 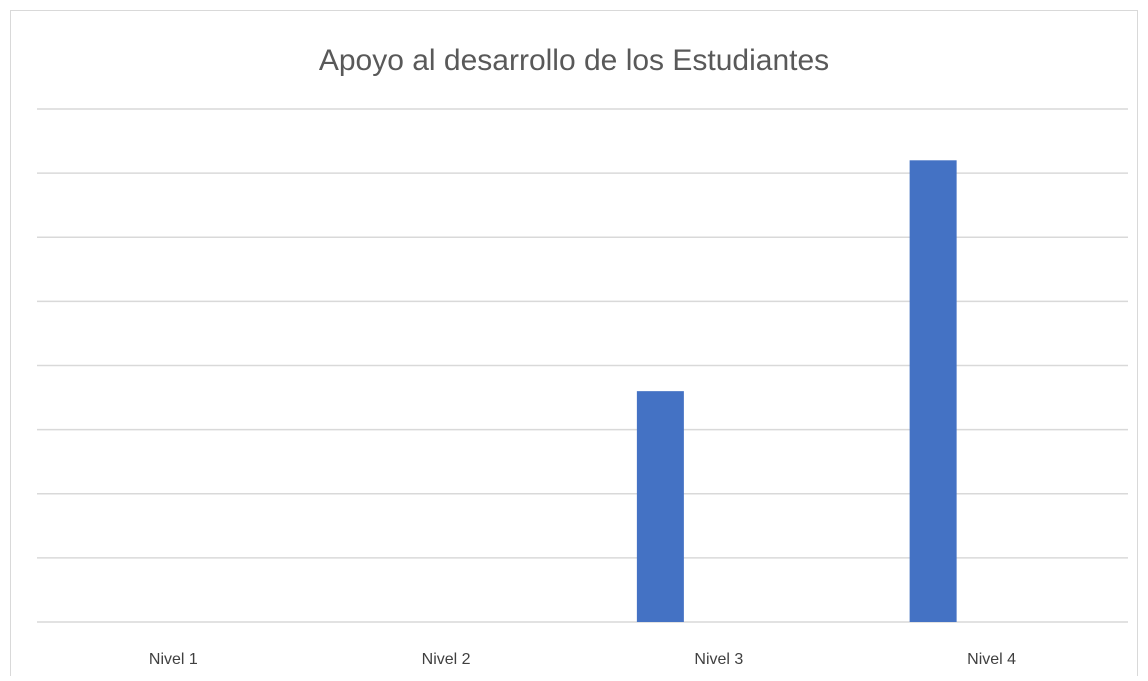 What do you see at coordinates (574, 60) in the screenshot?
I see `chart-title: Apoyo al desarrollo de los Estudiantes` at bounding box center [574, 60].